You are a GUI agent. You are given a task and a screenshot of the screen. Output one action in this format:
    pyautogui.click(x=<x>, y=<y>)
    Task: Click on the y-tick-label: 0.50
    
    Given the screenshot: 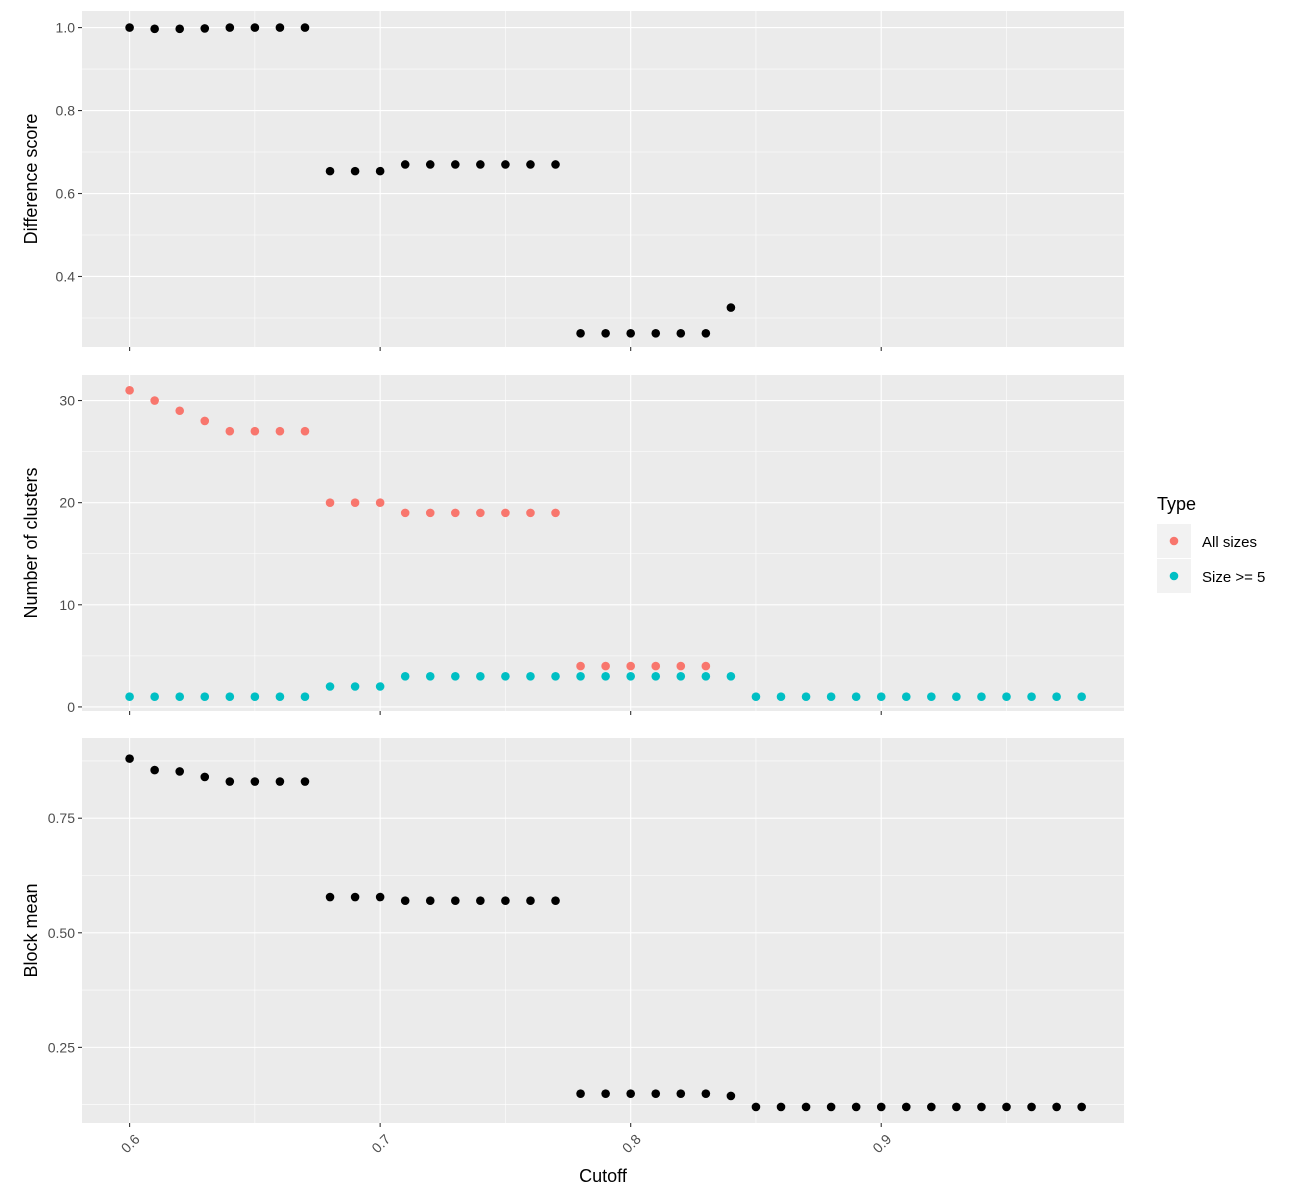 What is the action you would take?
    pyautogui.click(x=61, y=933)
    